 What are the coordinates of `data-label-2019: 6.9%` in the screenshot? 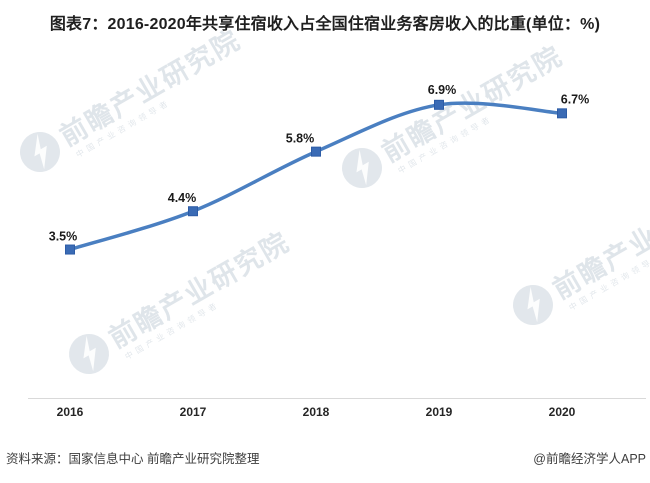 It's located at (442, 90).